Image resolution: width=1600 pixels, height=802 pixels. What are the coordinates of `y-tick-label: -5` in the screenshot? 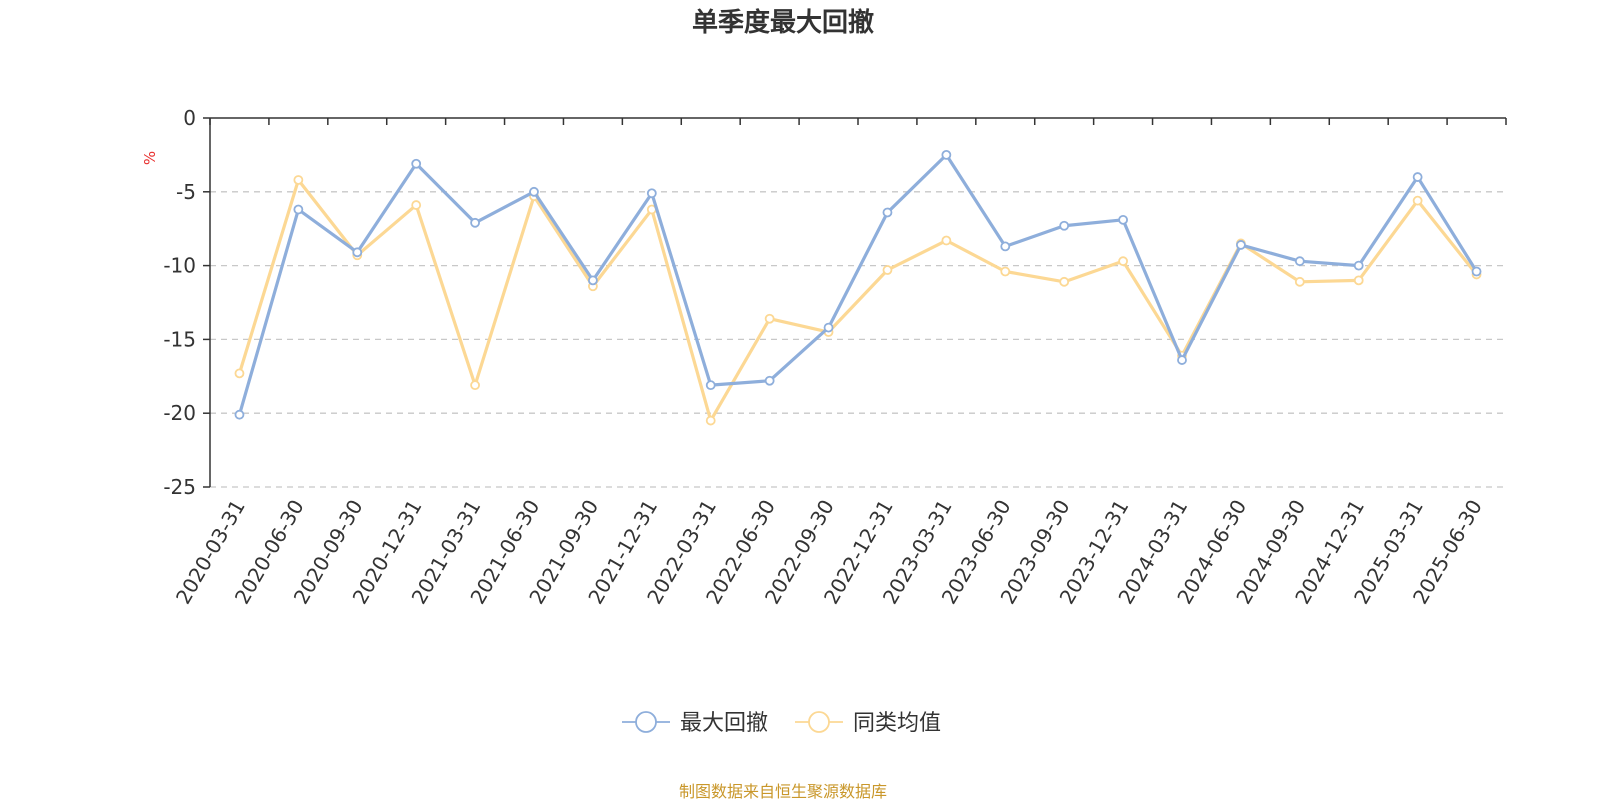 It's located at (186, 192).